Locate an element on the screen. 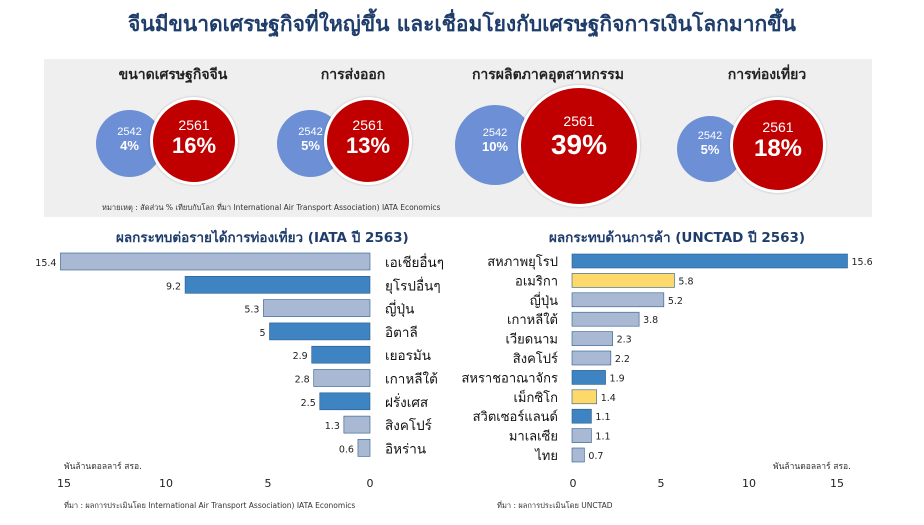  category-label: เยอรมัน is located at coordinates (408, 356).